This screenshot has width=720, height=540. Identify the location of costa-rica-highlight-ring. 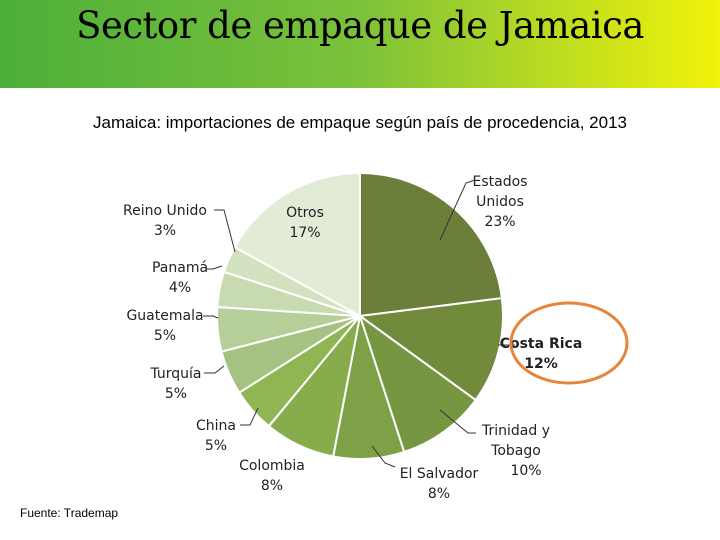
(569, 343).